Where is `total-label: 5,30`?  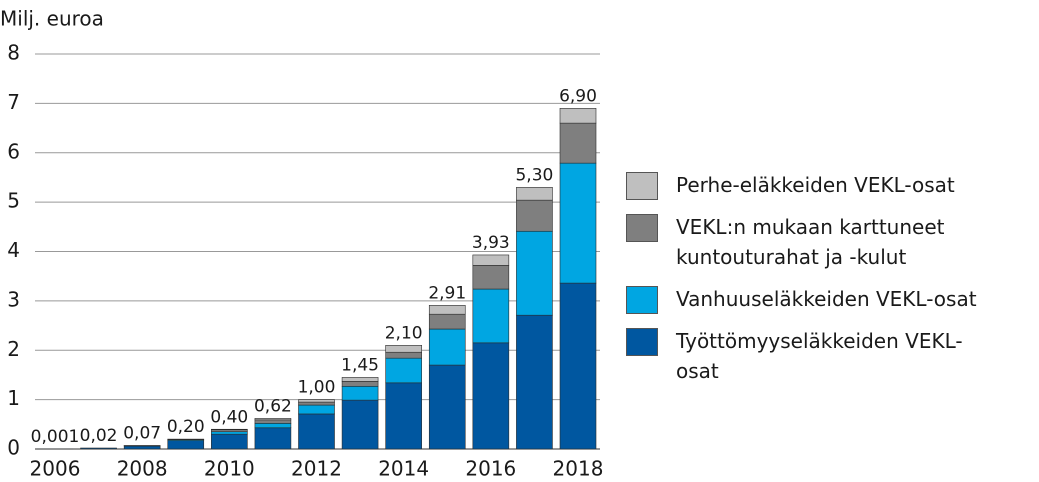
total-label: 5,30 is located at coordinates (534, 175).